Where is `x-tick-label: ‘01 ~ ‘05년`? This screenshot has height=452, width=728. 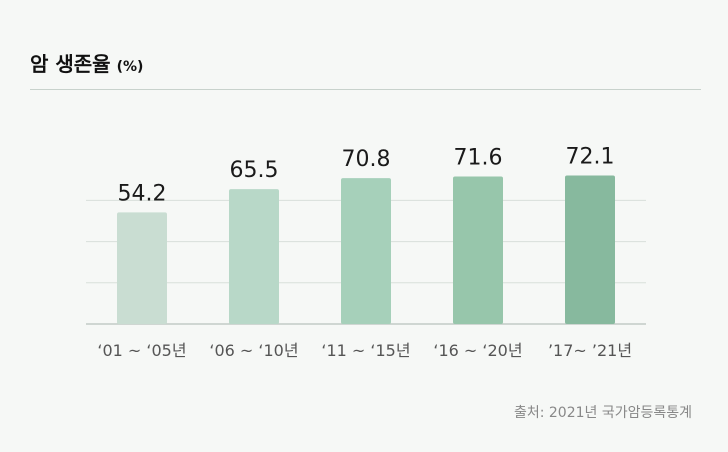 x-tick-label: ‘01 ~ ‘05년 is located at coordinates (141, 350).